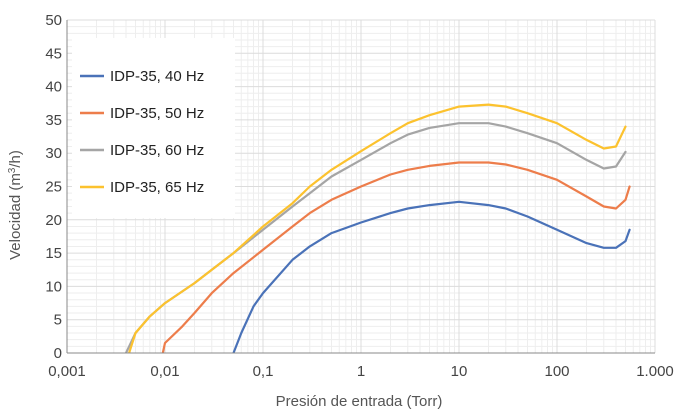  Describe the element at coordinates (67, 371) in the screenshot. I see `x-tick-label: 0,001` at that location.